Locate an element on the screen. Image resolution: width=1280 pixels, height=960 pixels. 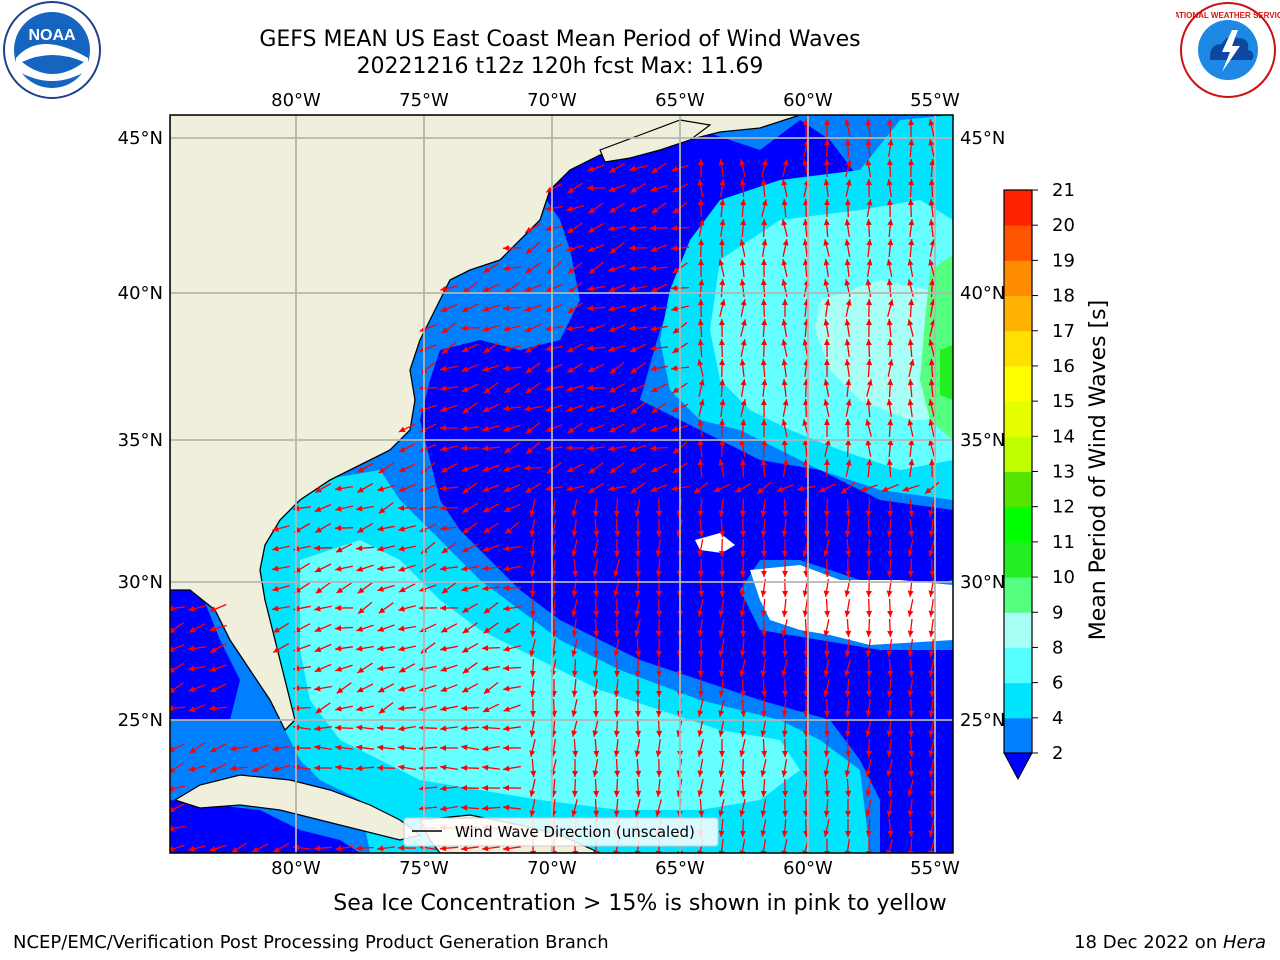
lon-label-top-65w: 65°W is located at coordinates (680, 100).